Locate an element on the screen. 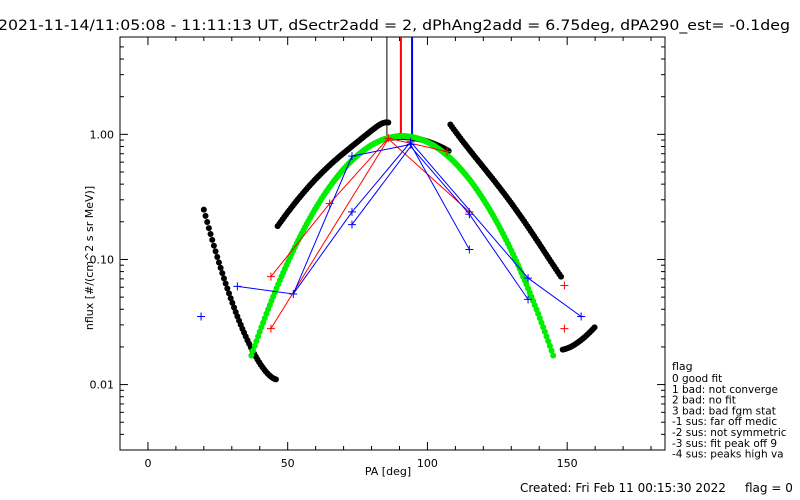 Image resolution: width=800 pixels, height=500 pixels. x-tick-label: 100 is located at coordinates (427, 463).